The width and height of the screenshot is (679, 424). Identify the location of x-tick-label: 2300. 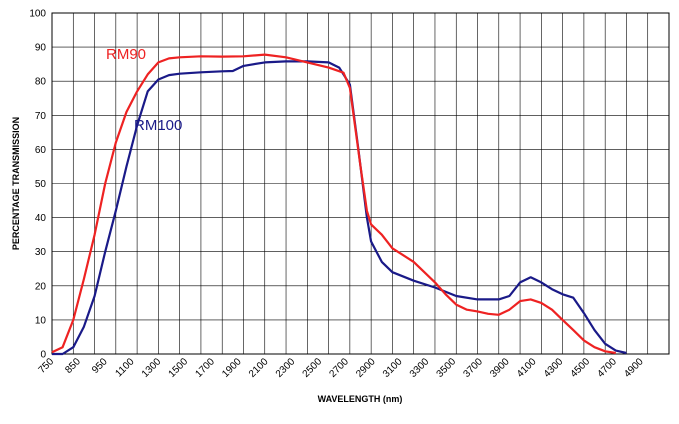
(286, 368).